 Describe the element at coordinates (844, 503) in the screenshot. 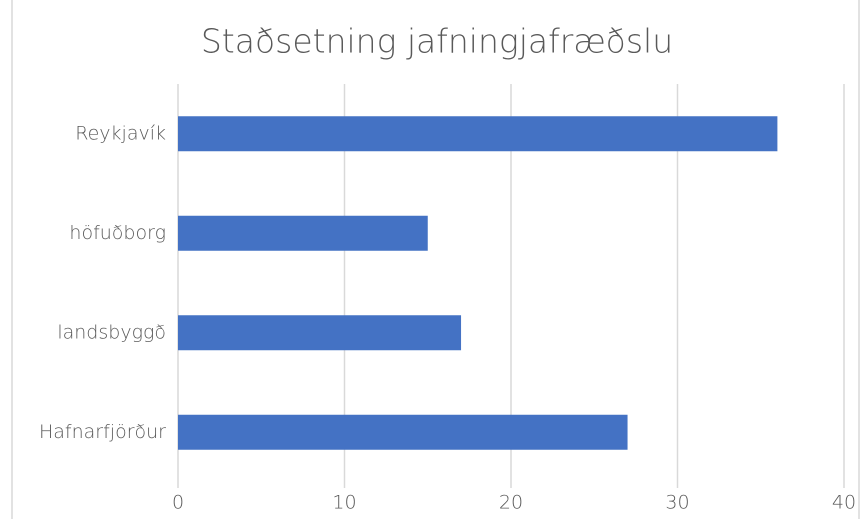

I see `x-tick-label: 40` at that location.